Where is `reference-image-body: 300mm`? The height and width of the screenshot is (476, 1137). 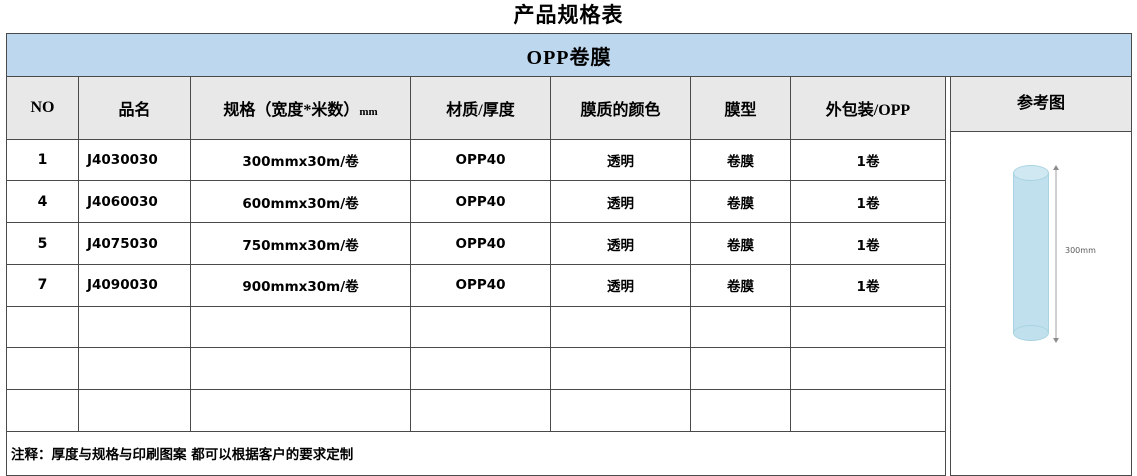
reference-image-body: 300mm is located at coordinates (1041, 303).